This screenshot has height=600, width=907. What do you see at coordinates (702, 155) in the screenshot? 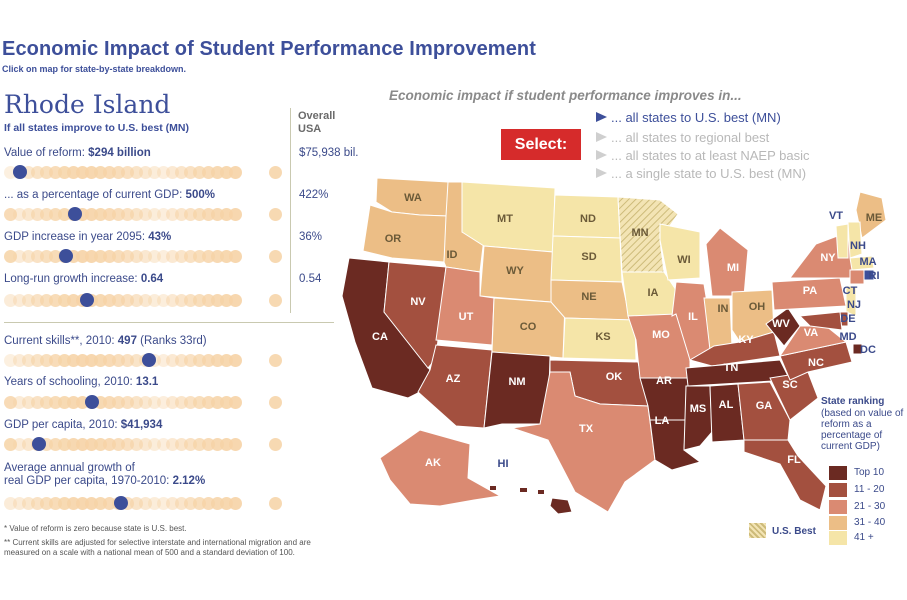
I see `scenario-naep-basic: ... all states to at least NAEP basic` at bounding box center [702, 155].